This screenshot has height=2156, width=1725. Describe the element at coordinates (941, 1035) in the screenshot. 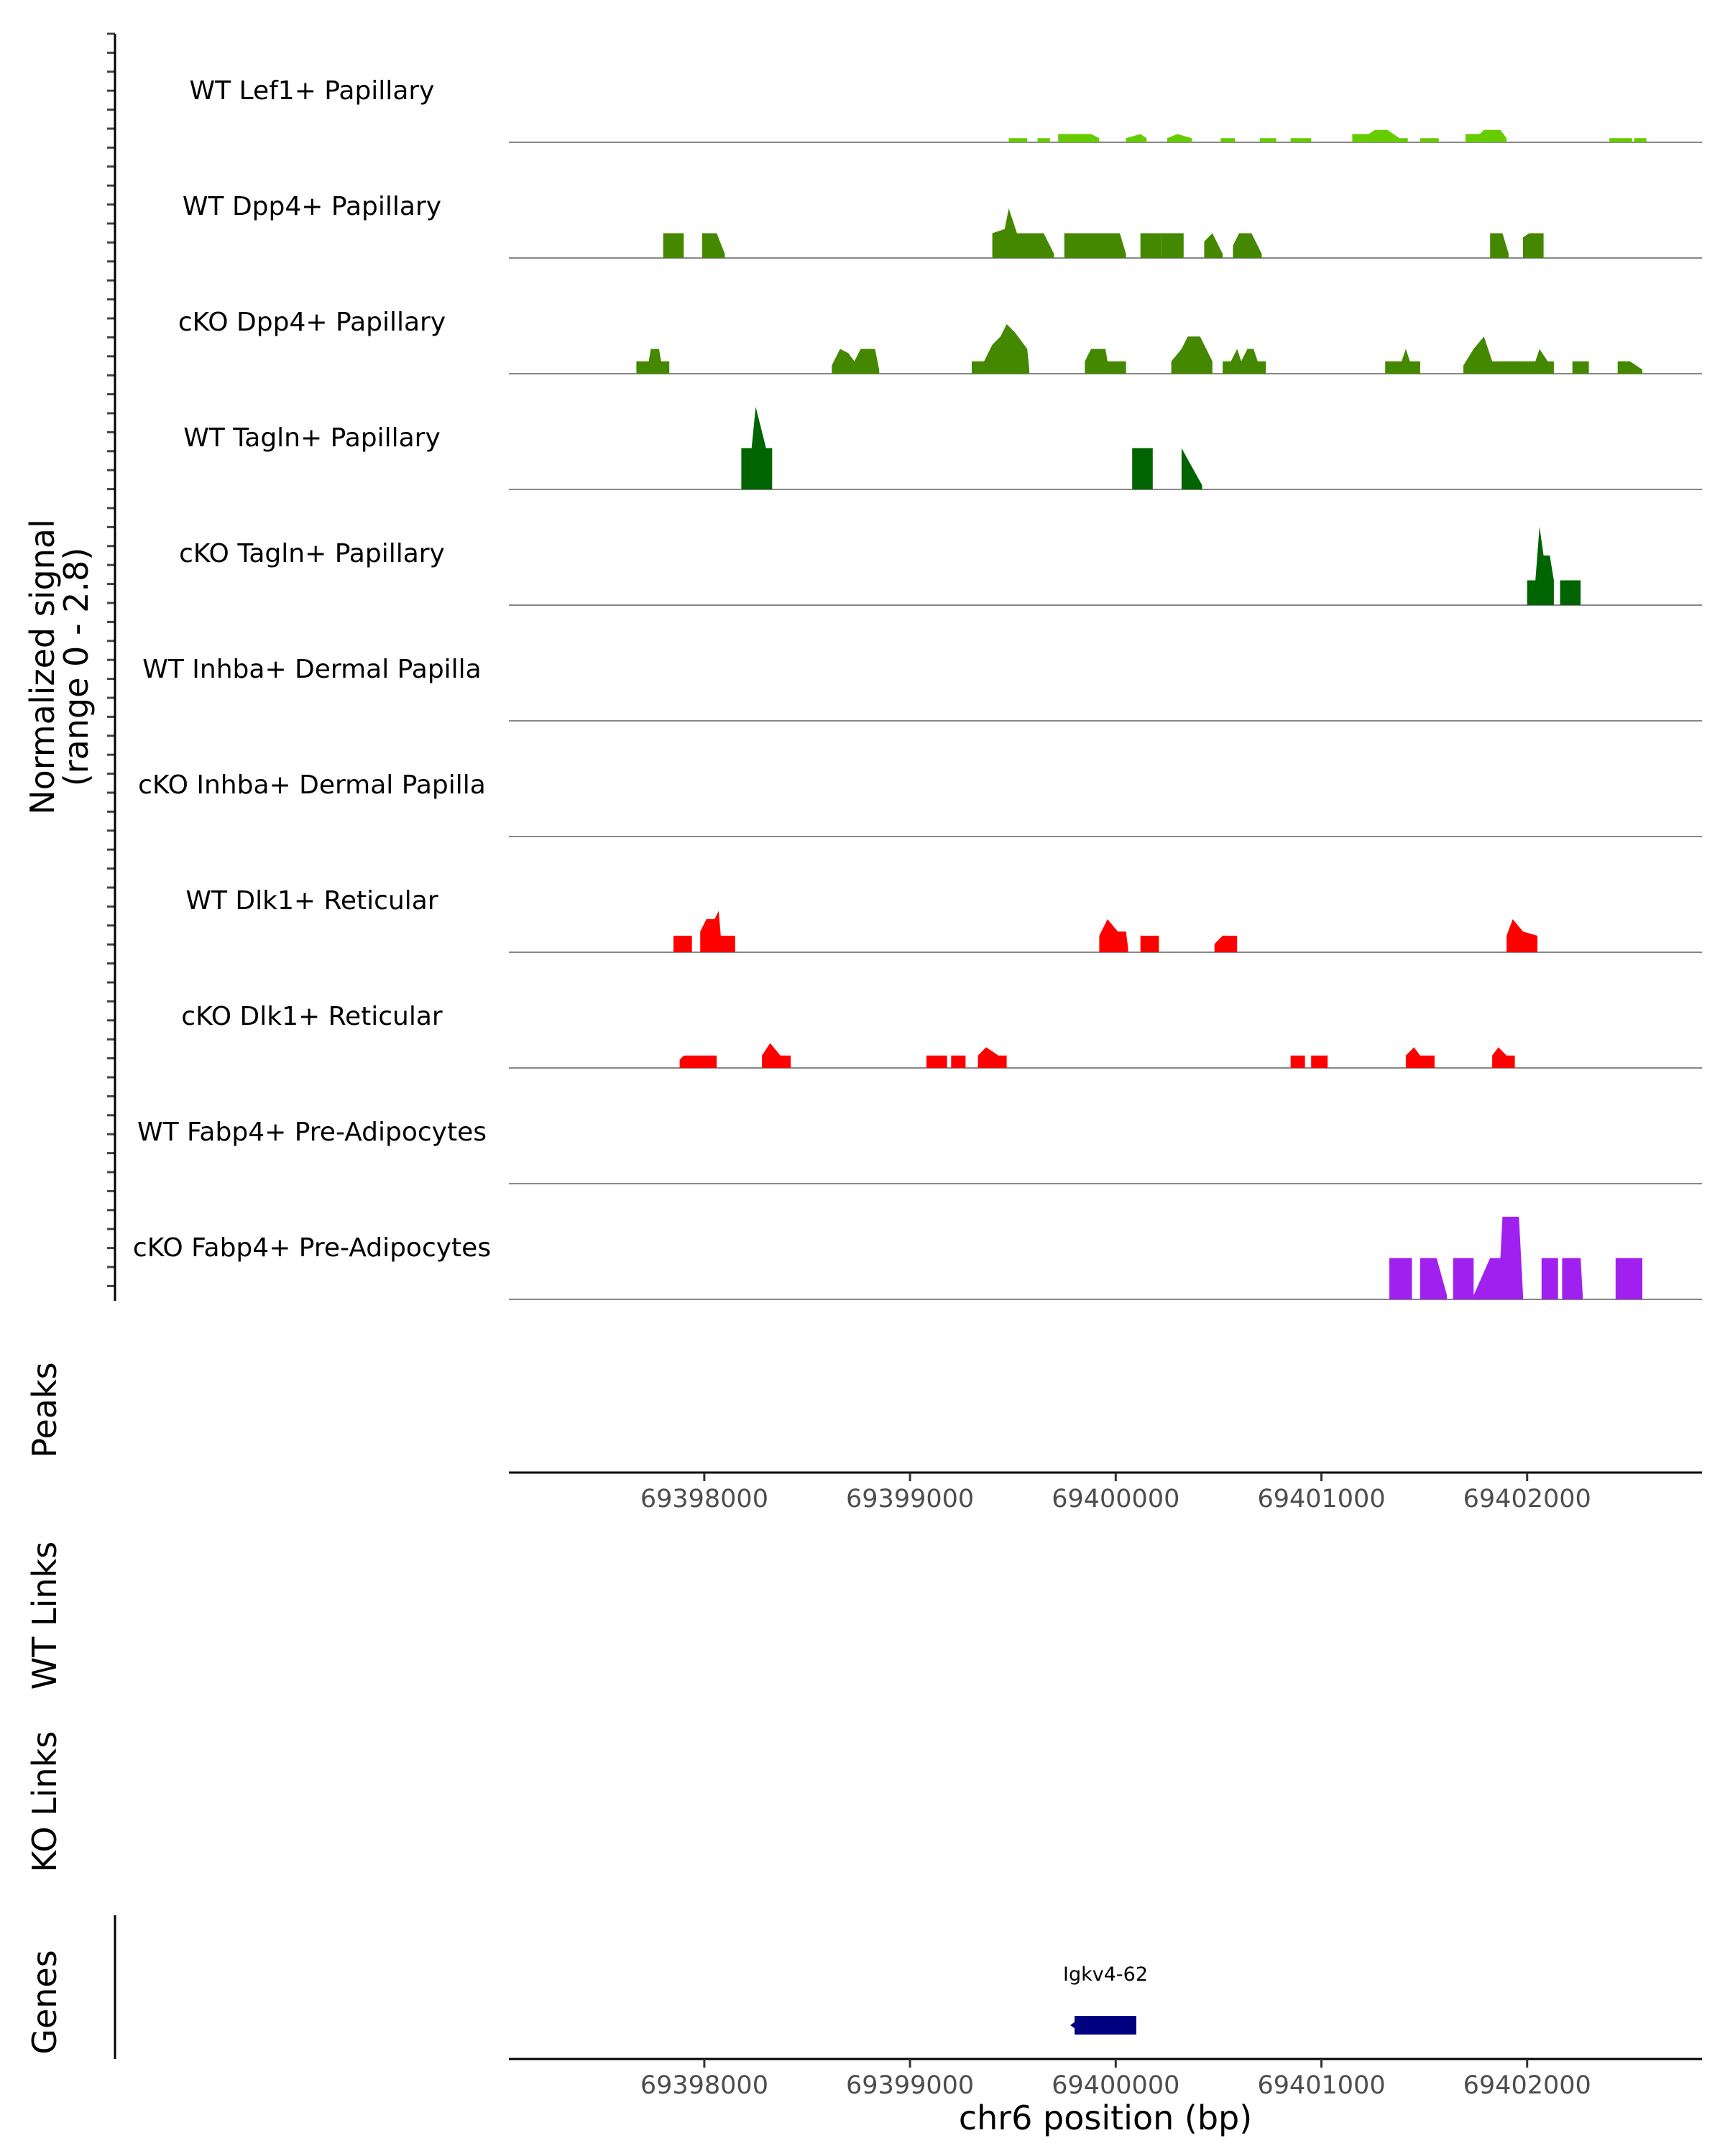

I see `track-9: cKO Dlk1+ Reticular` at that location.